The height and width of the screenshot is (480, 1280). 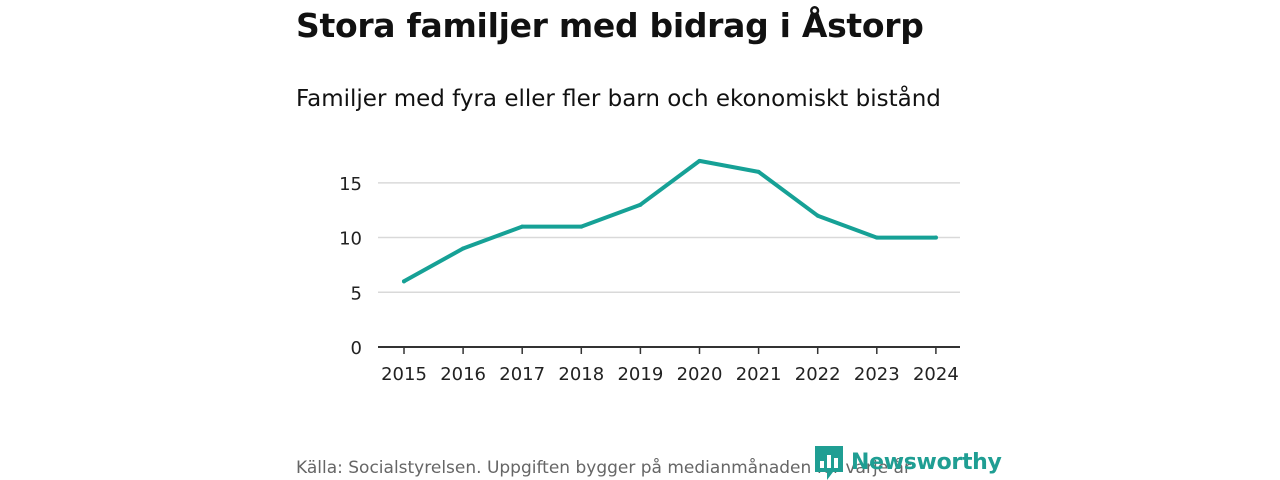 I want to click on x-tick-label: 2023, so click(x=877, y=374).